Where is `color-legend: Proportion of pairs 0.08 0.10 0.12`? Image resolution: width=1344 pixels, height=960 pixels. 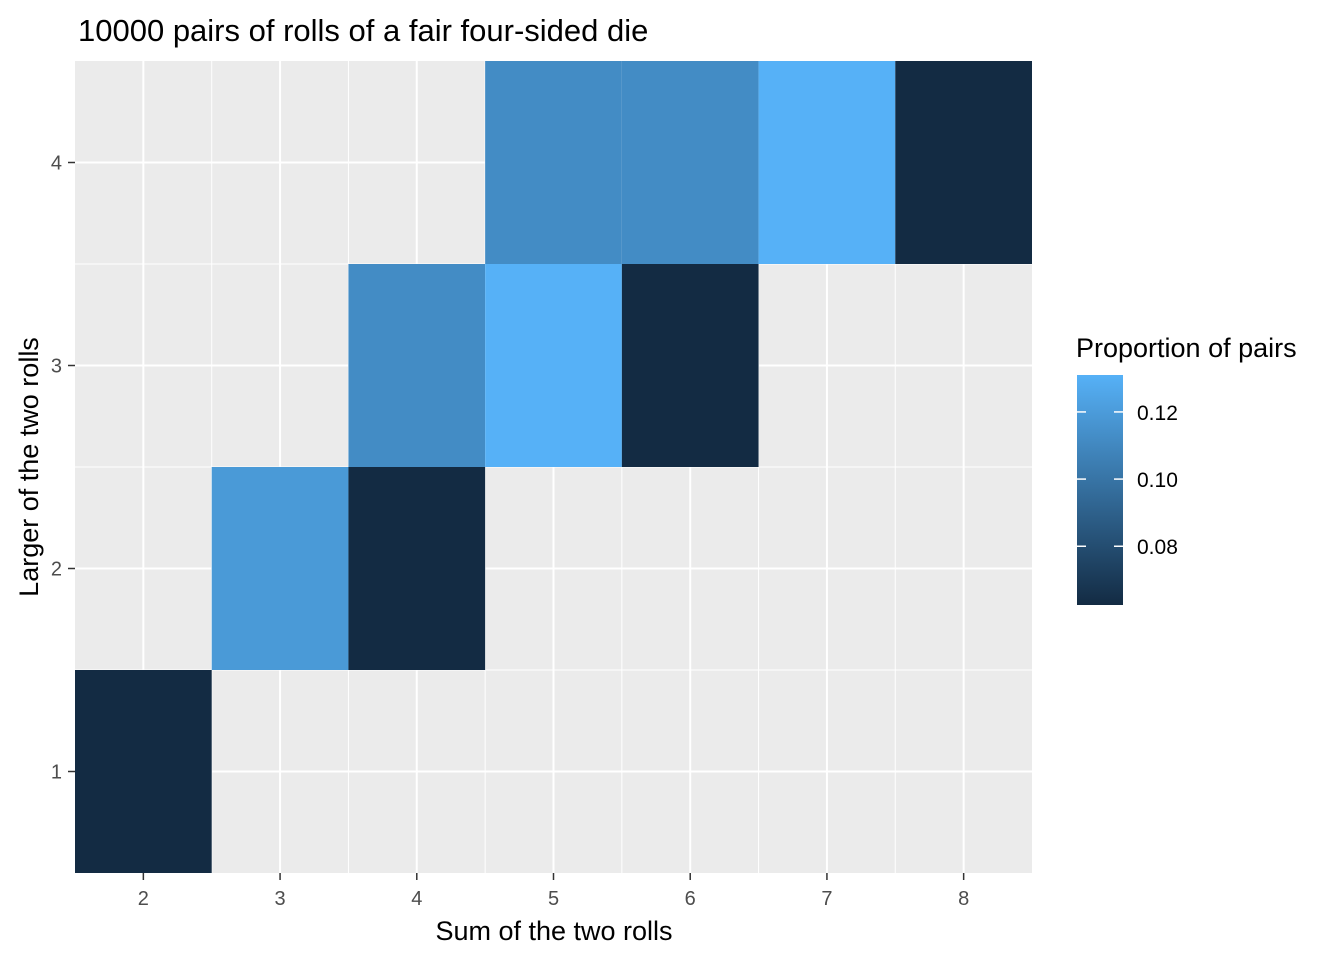 color-legend: Proportion of pairs 0.08 0.10 0.12 is located at coordinates (1186, 469).